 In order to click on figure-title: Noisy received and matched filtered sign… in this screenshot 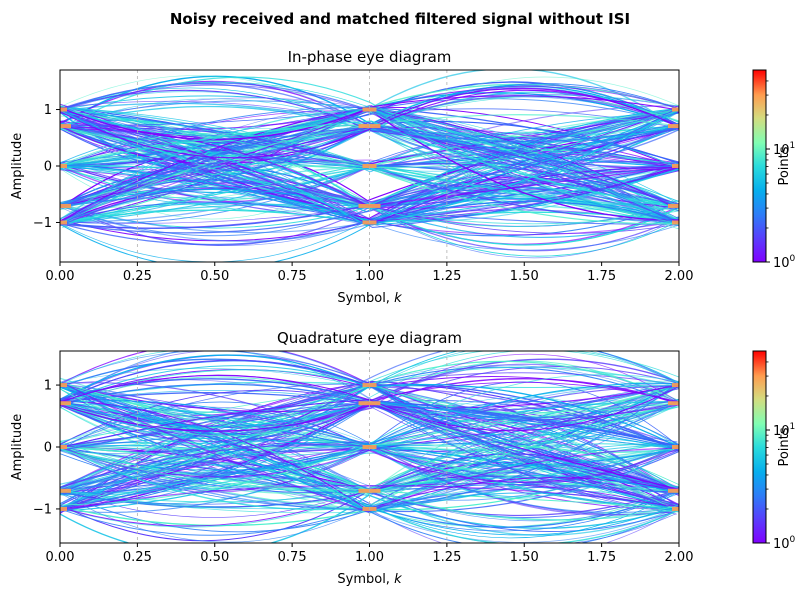, I will do `click(400, 19)`.